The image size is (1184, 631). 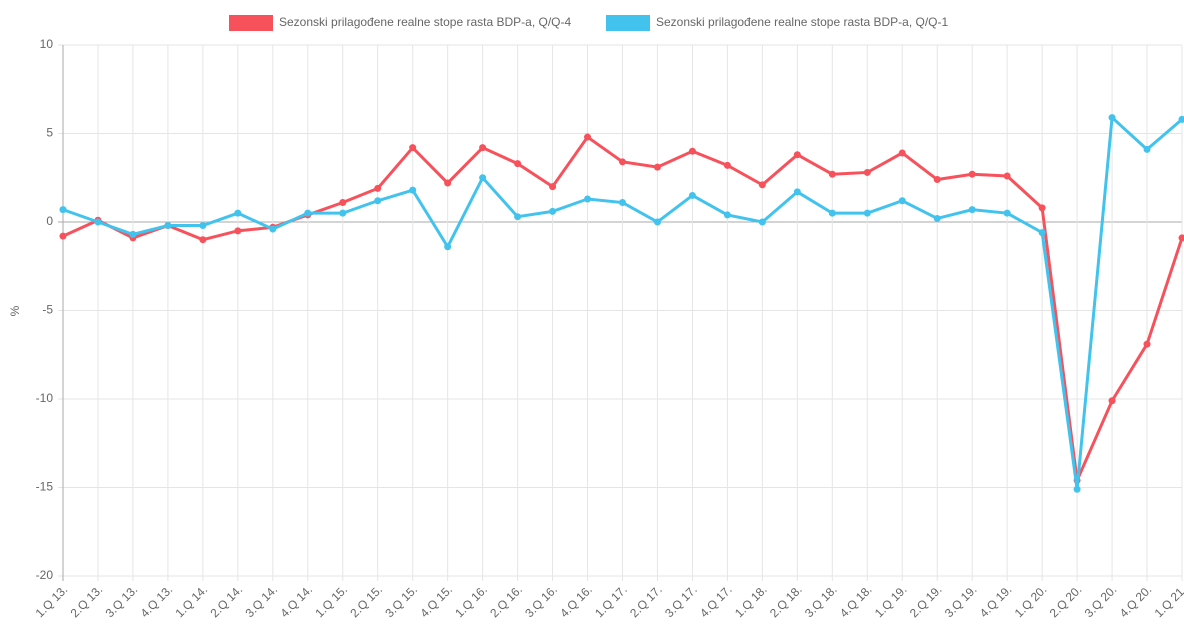 I want to click on x-tick-label: 1.Q 17., so click(x=611, y=601).